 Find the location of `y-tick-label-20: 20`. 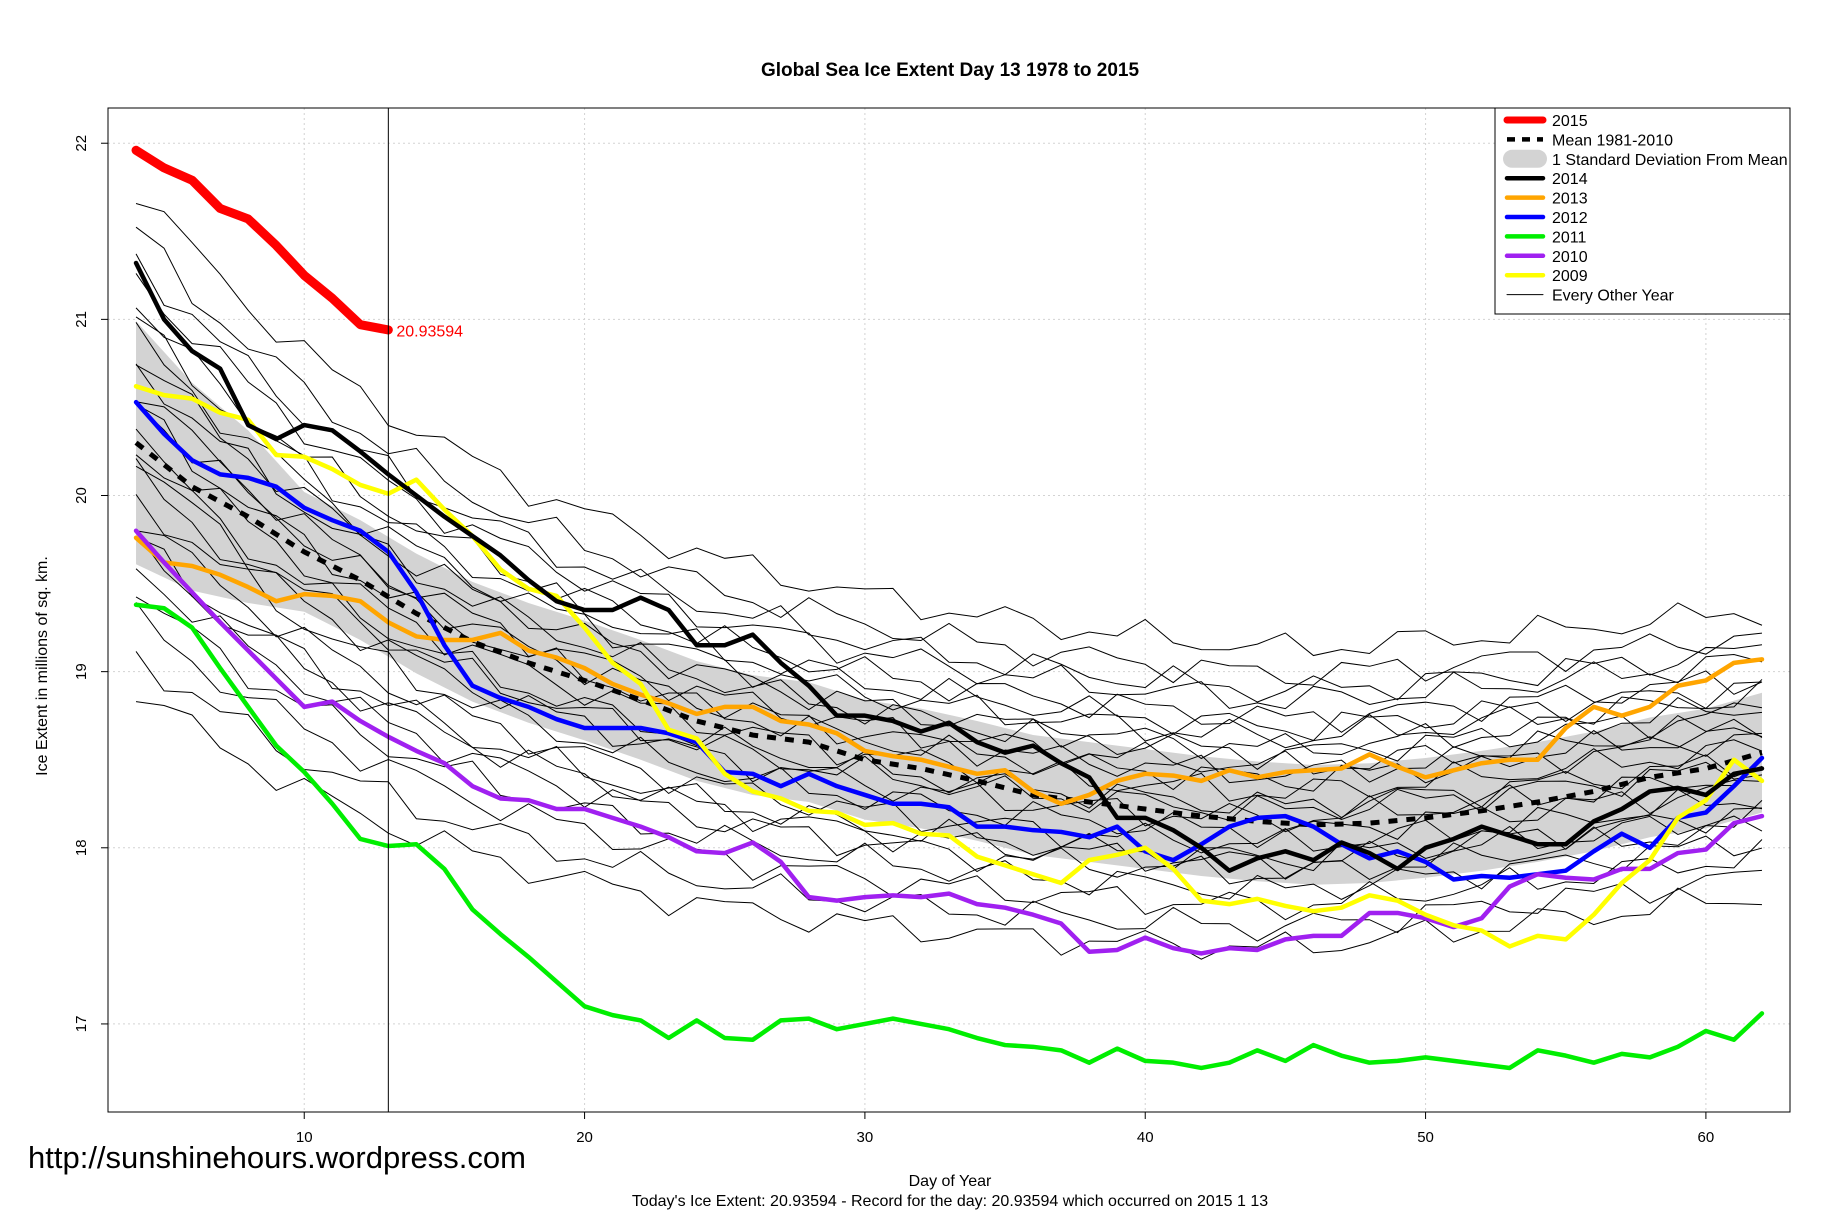

y-tick-label-20: 20 is located at coordinates (81, 495).